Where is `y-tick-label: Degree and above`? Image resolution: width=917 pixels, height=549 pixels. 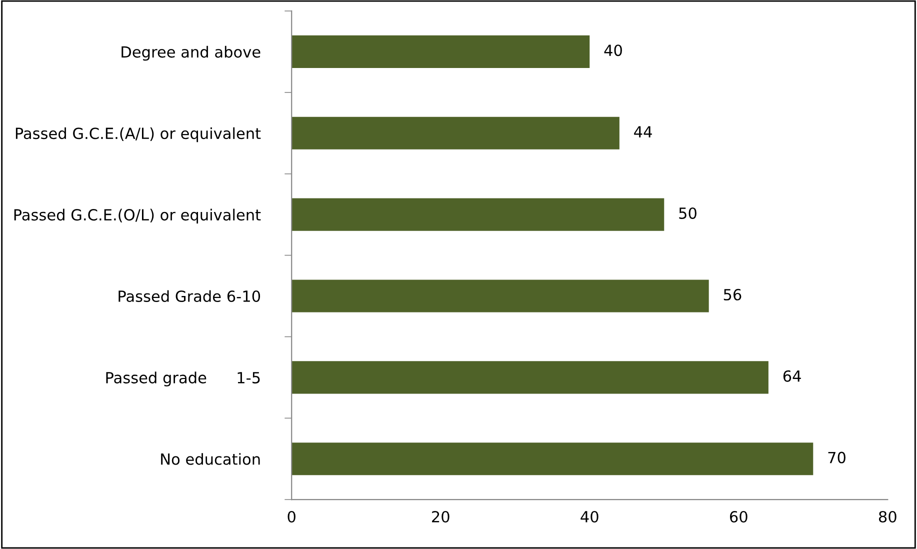
y-tick-label: Degree and above is located at coordinates (191, 53).